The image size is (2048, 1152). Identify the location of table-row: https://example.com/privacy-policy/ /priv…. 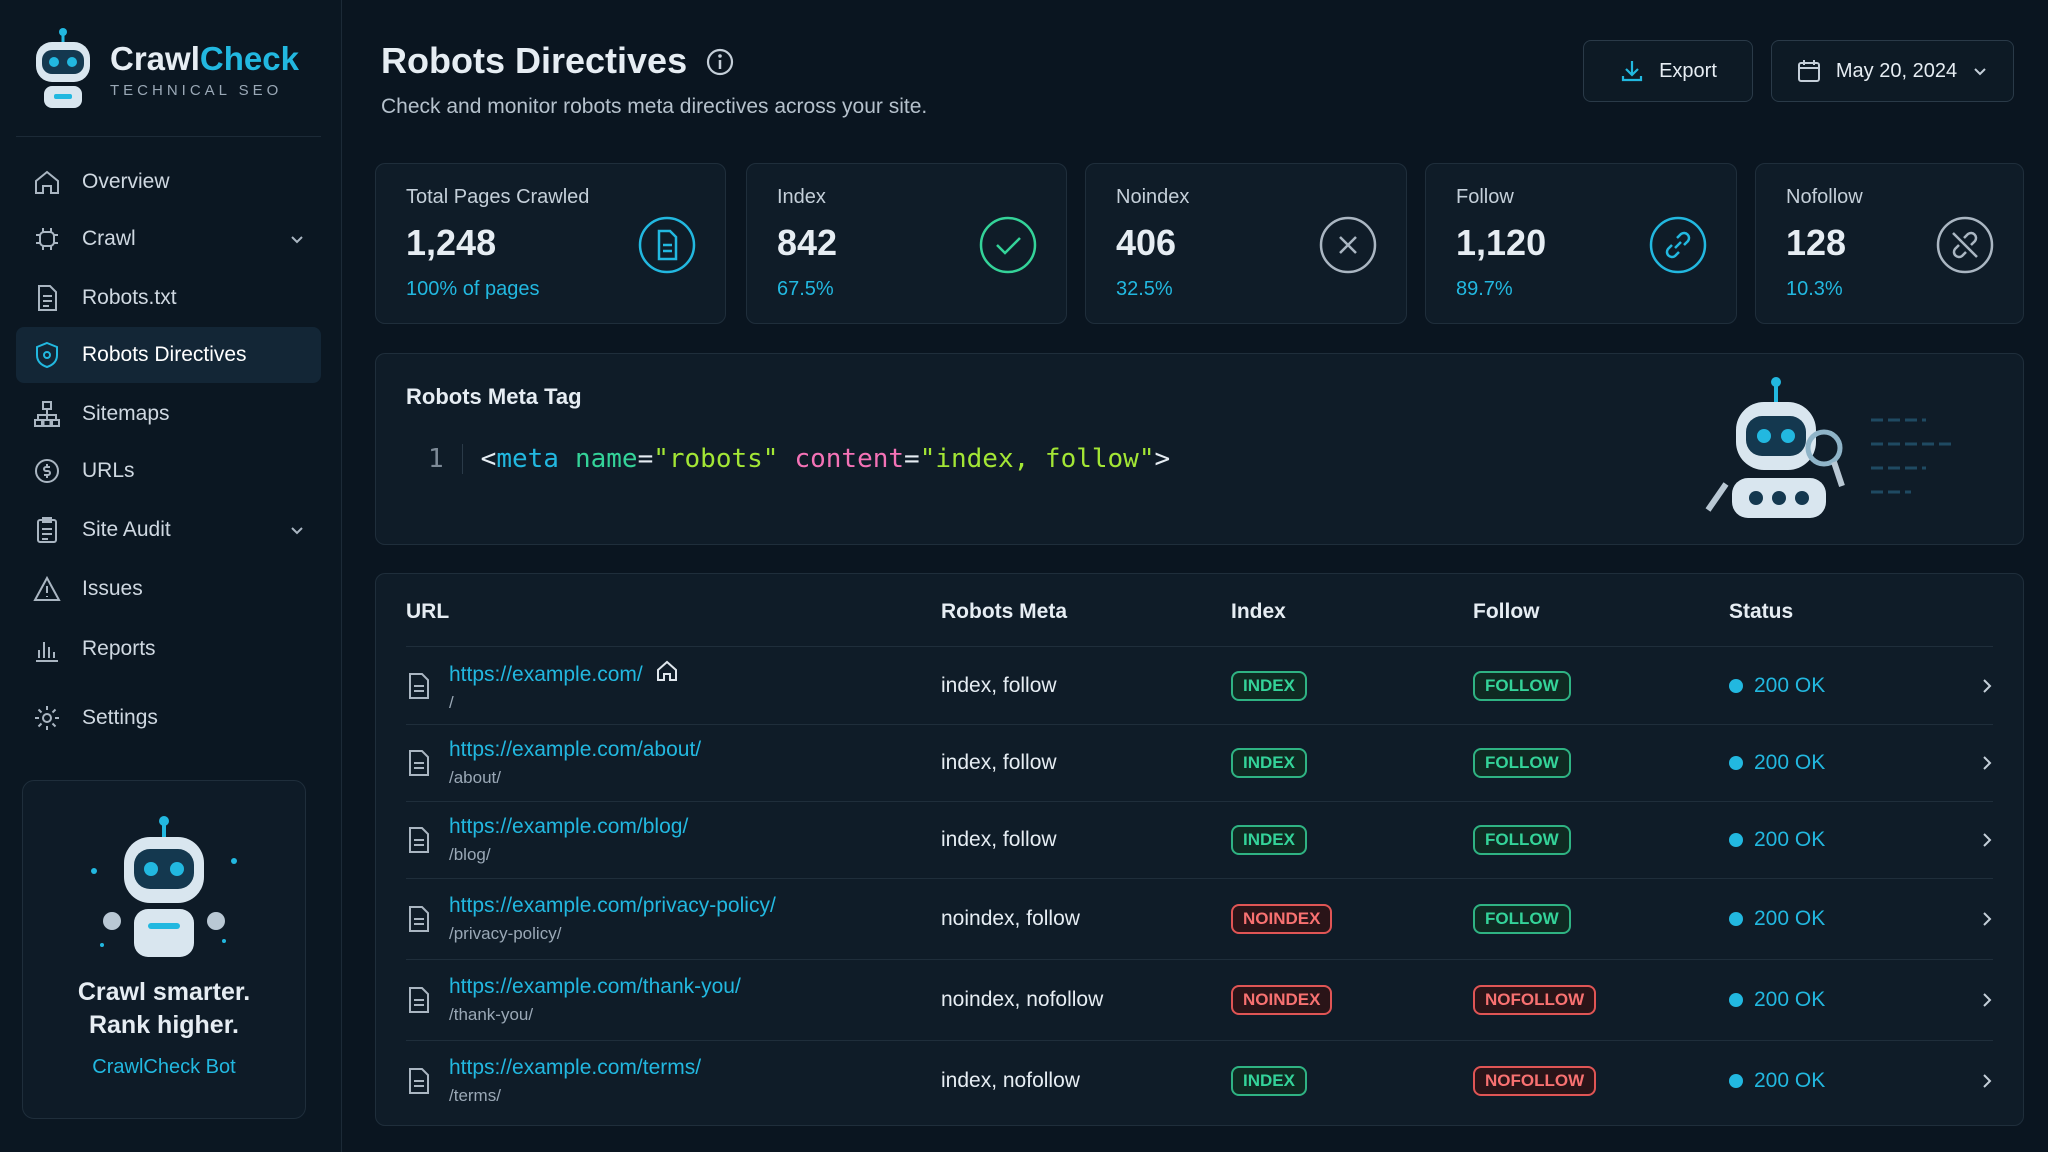
(1199, 918).